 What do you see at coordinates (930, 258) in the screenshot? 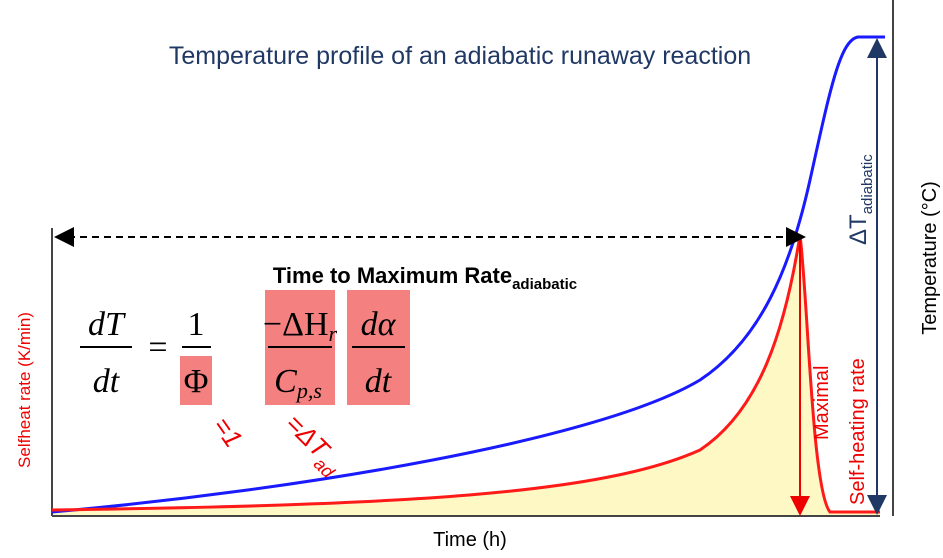
I see `y2-axis-label: Temperature (°C)` at bounding box center [930, 258].